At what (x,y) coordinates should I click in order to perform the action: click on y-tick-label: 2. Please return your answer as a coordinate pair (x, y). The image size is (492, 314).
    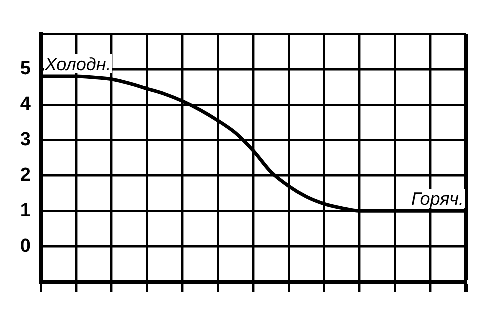
    Looking at the image, I should click on (25, 175).